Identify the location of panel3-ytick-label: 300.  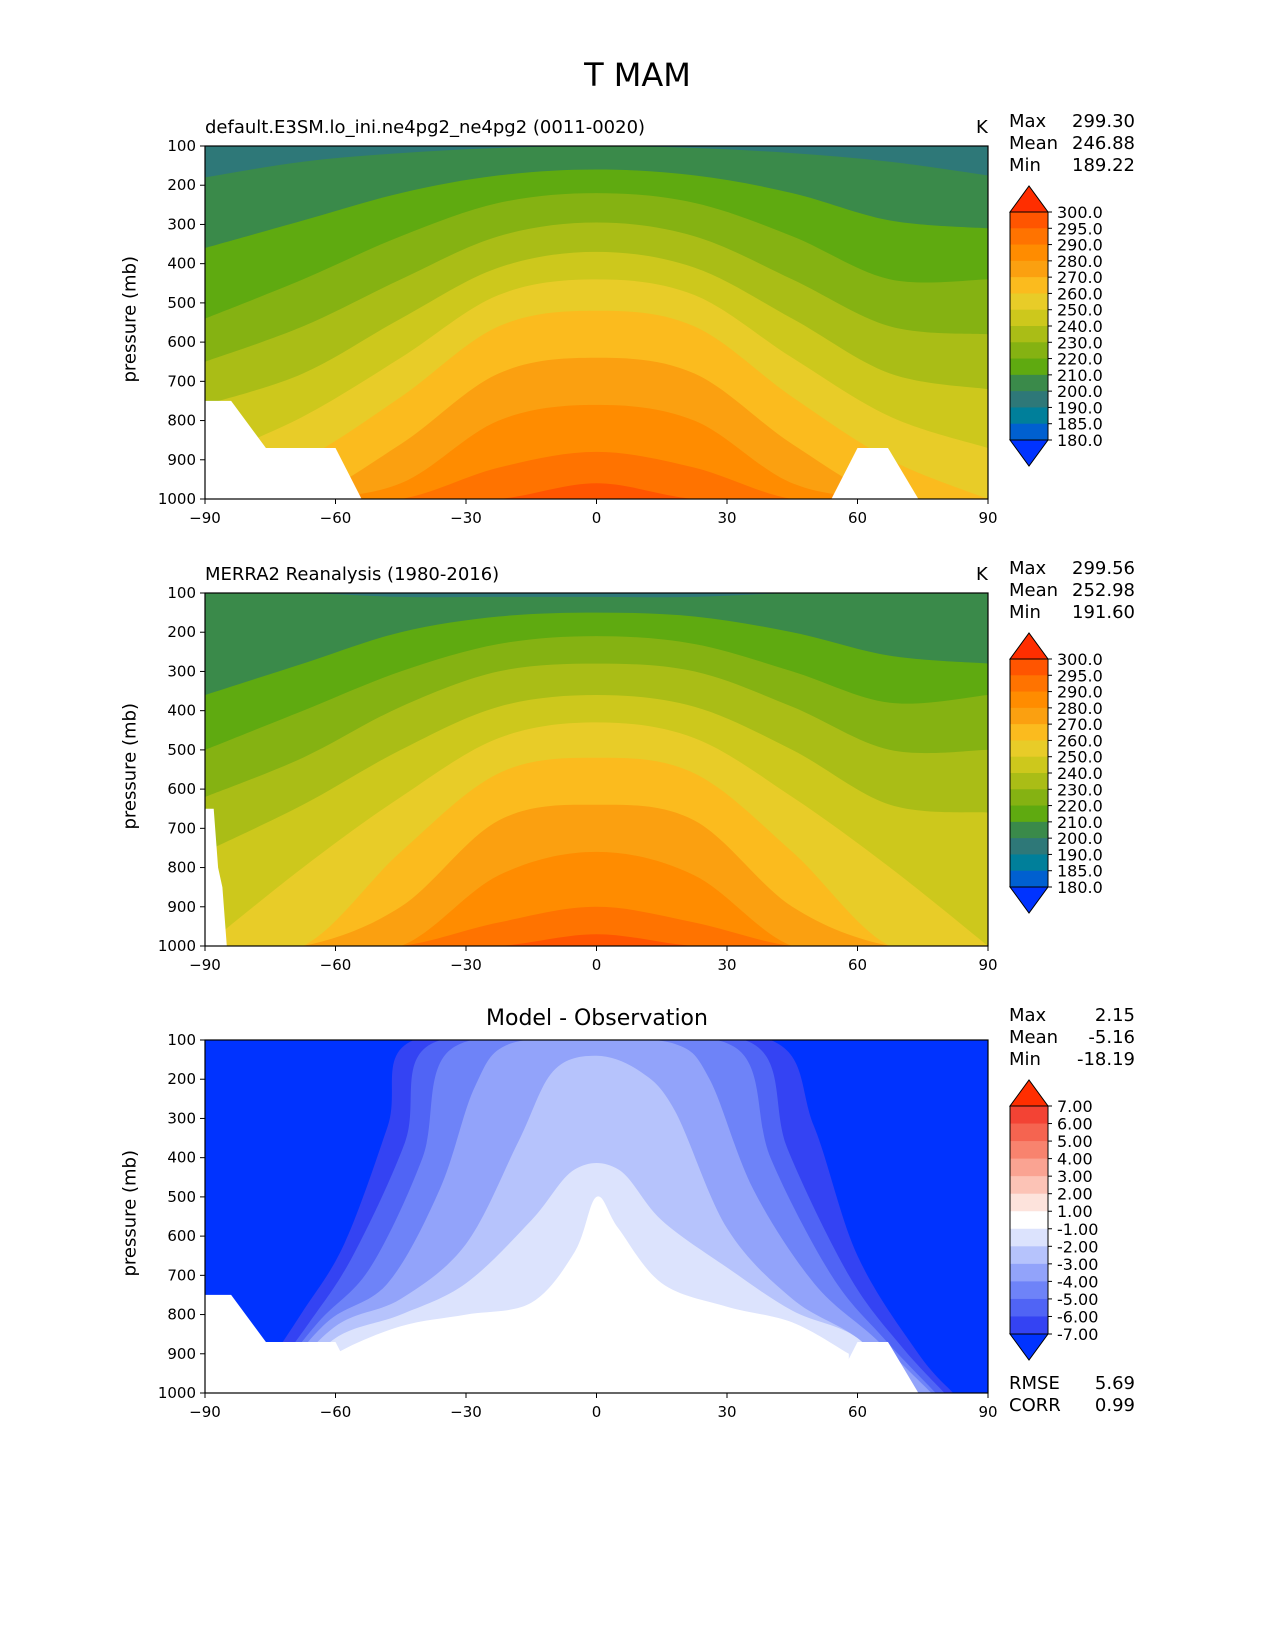
(181, 1118).